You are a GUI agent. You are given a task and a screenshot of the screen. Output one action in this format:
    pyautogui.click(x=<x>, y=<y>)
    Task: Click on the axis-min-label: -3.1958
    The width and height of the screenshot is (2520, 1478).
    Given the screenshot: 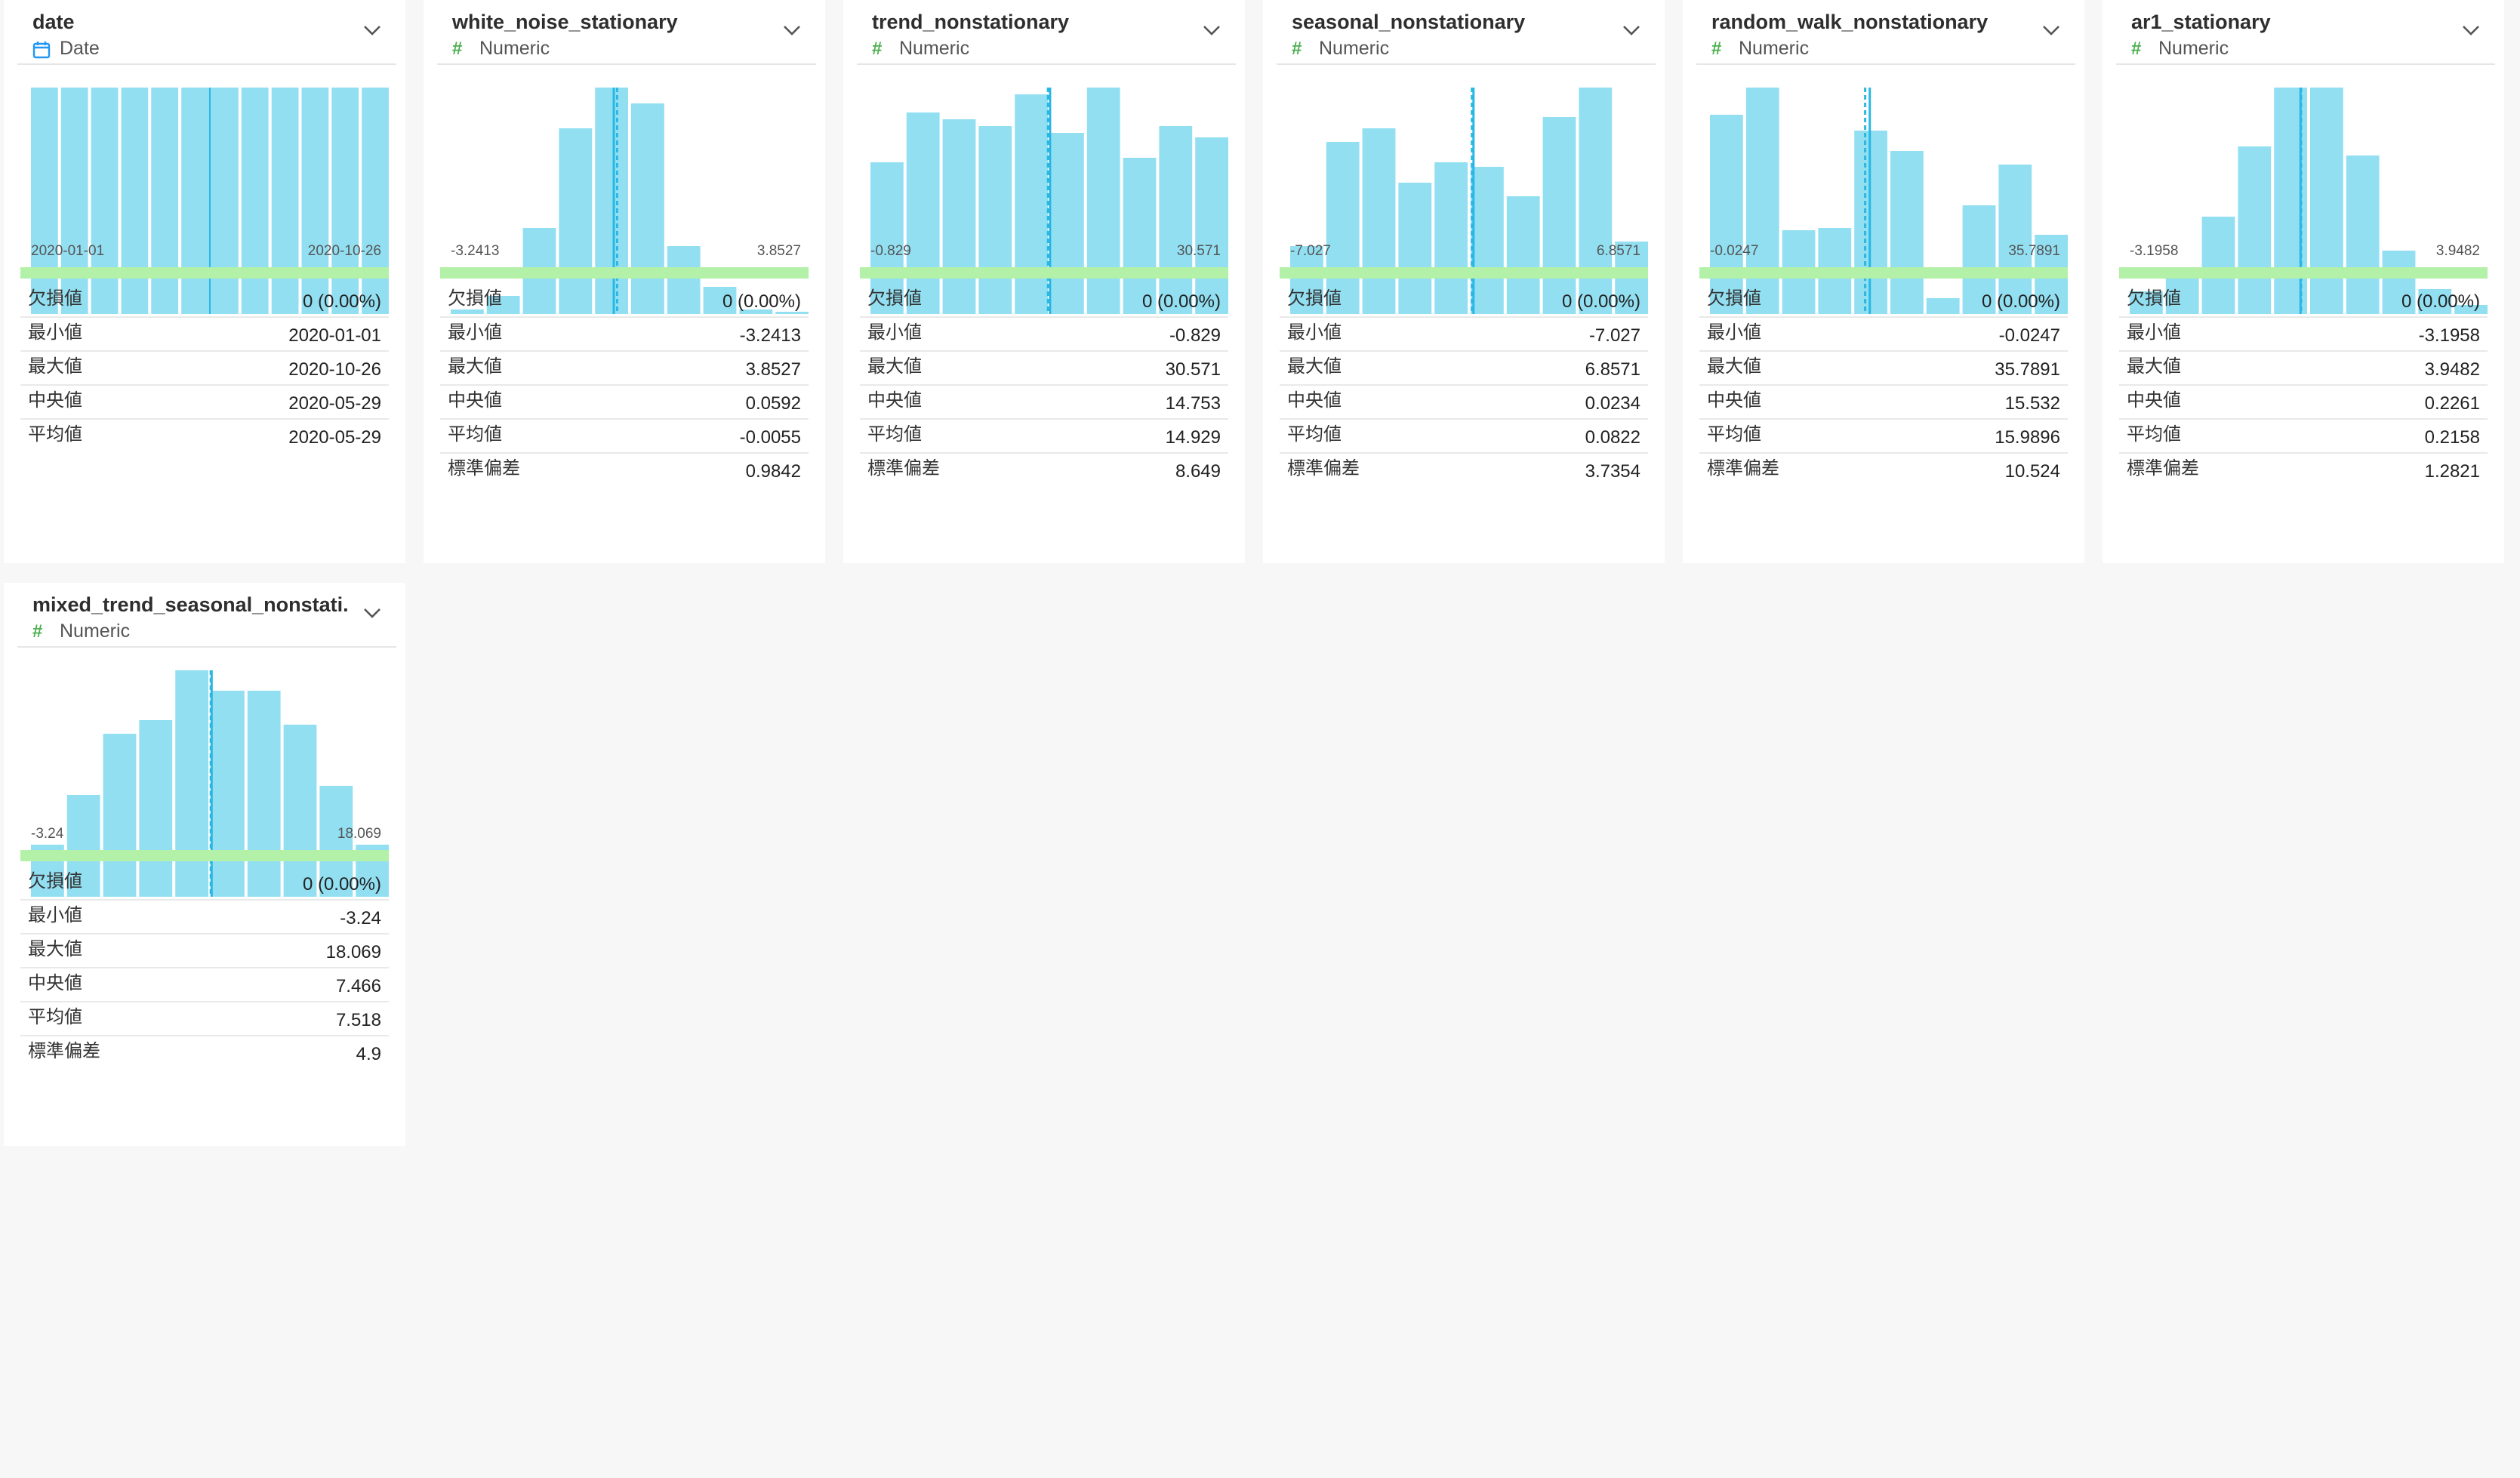 What is the action you would take?
    pyautogui.click(x=2154, y=251)
    